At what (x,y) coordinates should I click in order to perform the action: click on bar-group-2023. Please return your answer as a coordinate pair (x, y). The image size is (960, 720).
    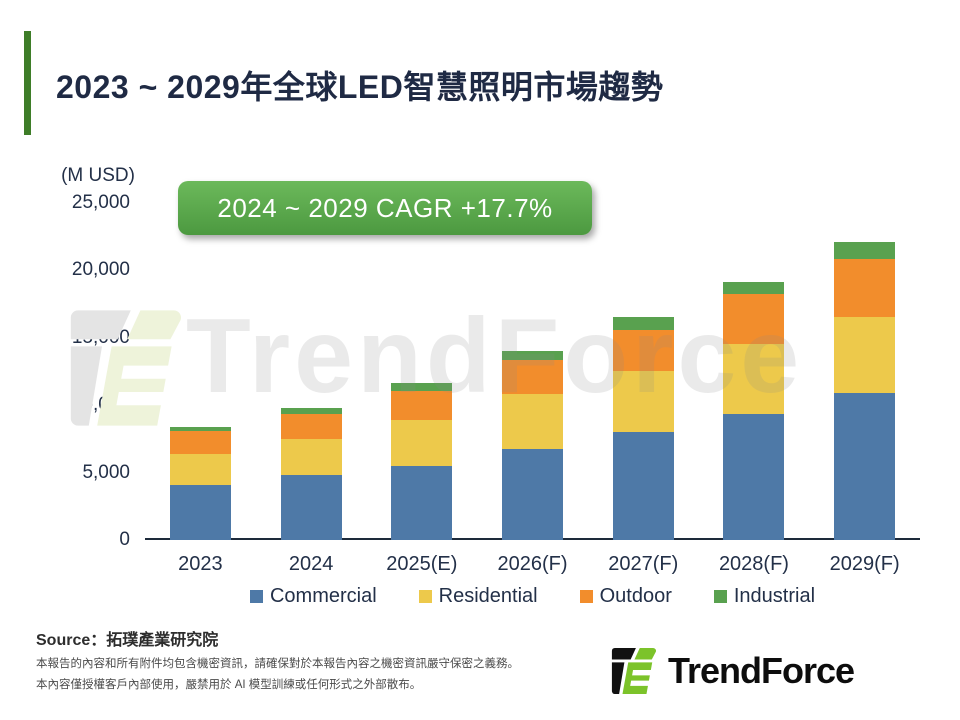
    Looking at the image, I should click on (200, 367).